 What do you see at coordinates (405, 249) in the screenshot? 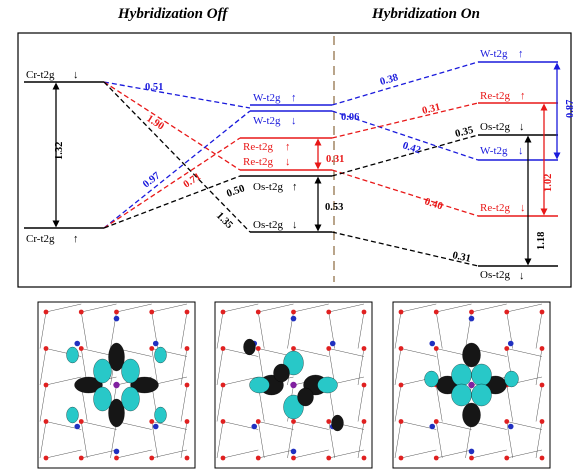
I see `connector-os-on-down` at bounding box center [405, 249].